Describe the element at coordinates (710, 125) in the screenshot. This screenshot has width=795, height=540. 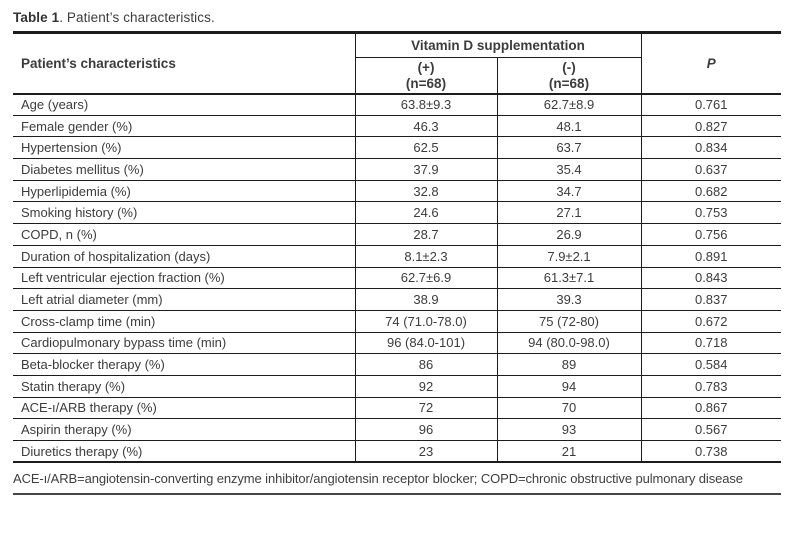
I see `p-value-cell: 0.827` at that location.